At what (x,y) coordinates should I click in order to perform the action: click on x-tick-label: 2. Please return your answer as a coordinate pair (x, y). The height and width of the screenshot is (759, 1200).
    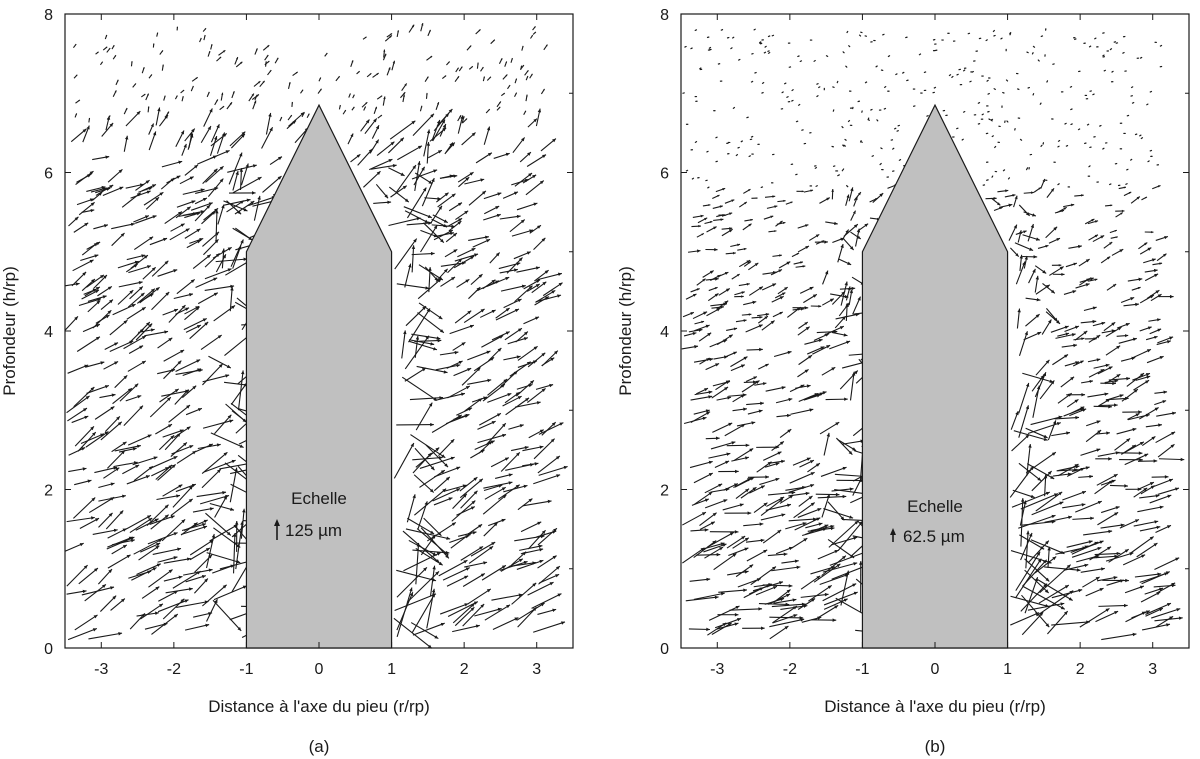
    Looking at the image, I should click on (464, 669).